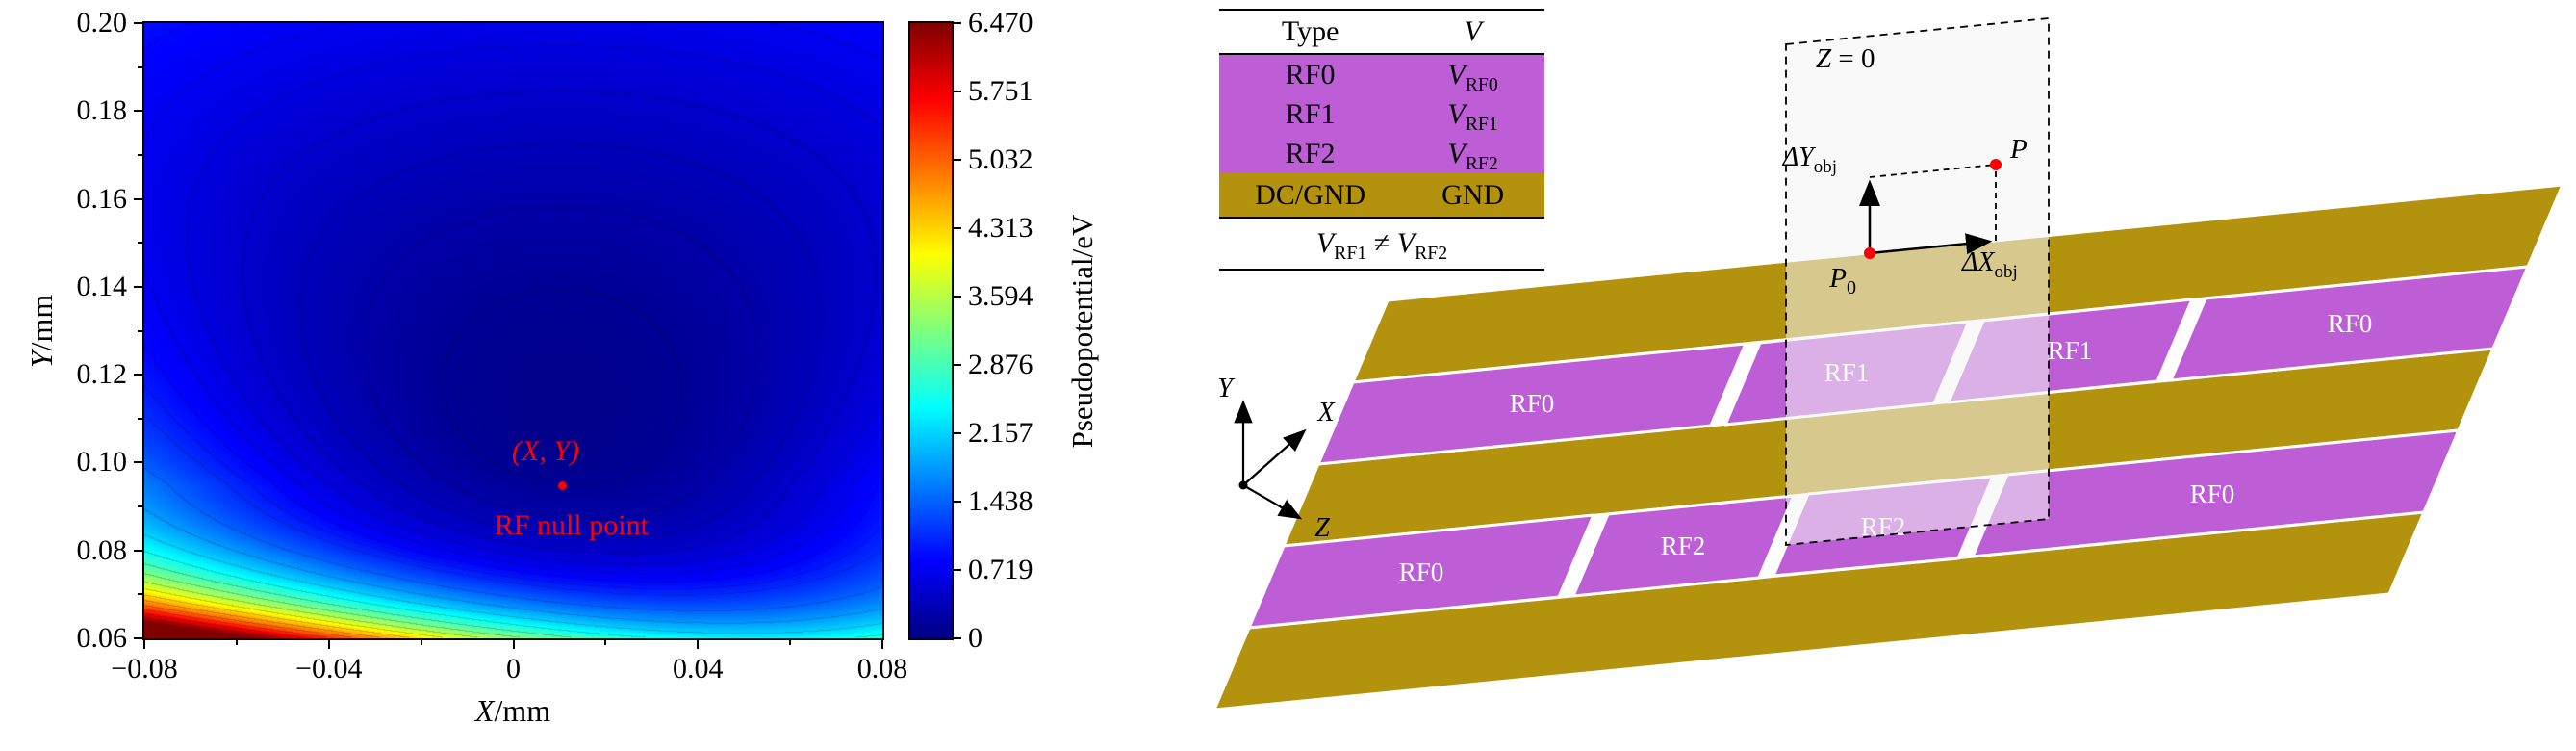 This screenshot has height=751, width=2576. I want to click on y-tick-label: 0.06, so click(102, 638).